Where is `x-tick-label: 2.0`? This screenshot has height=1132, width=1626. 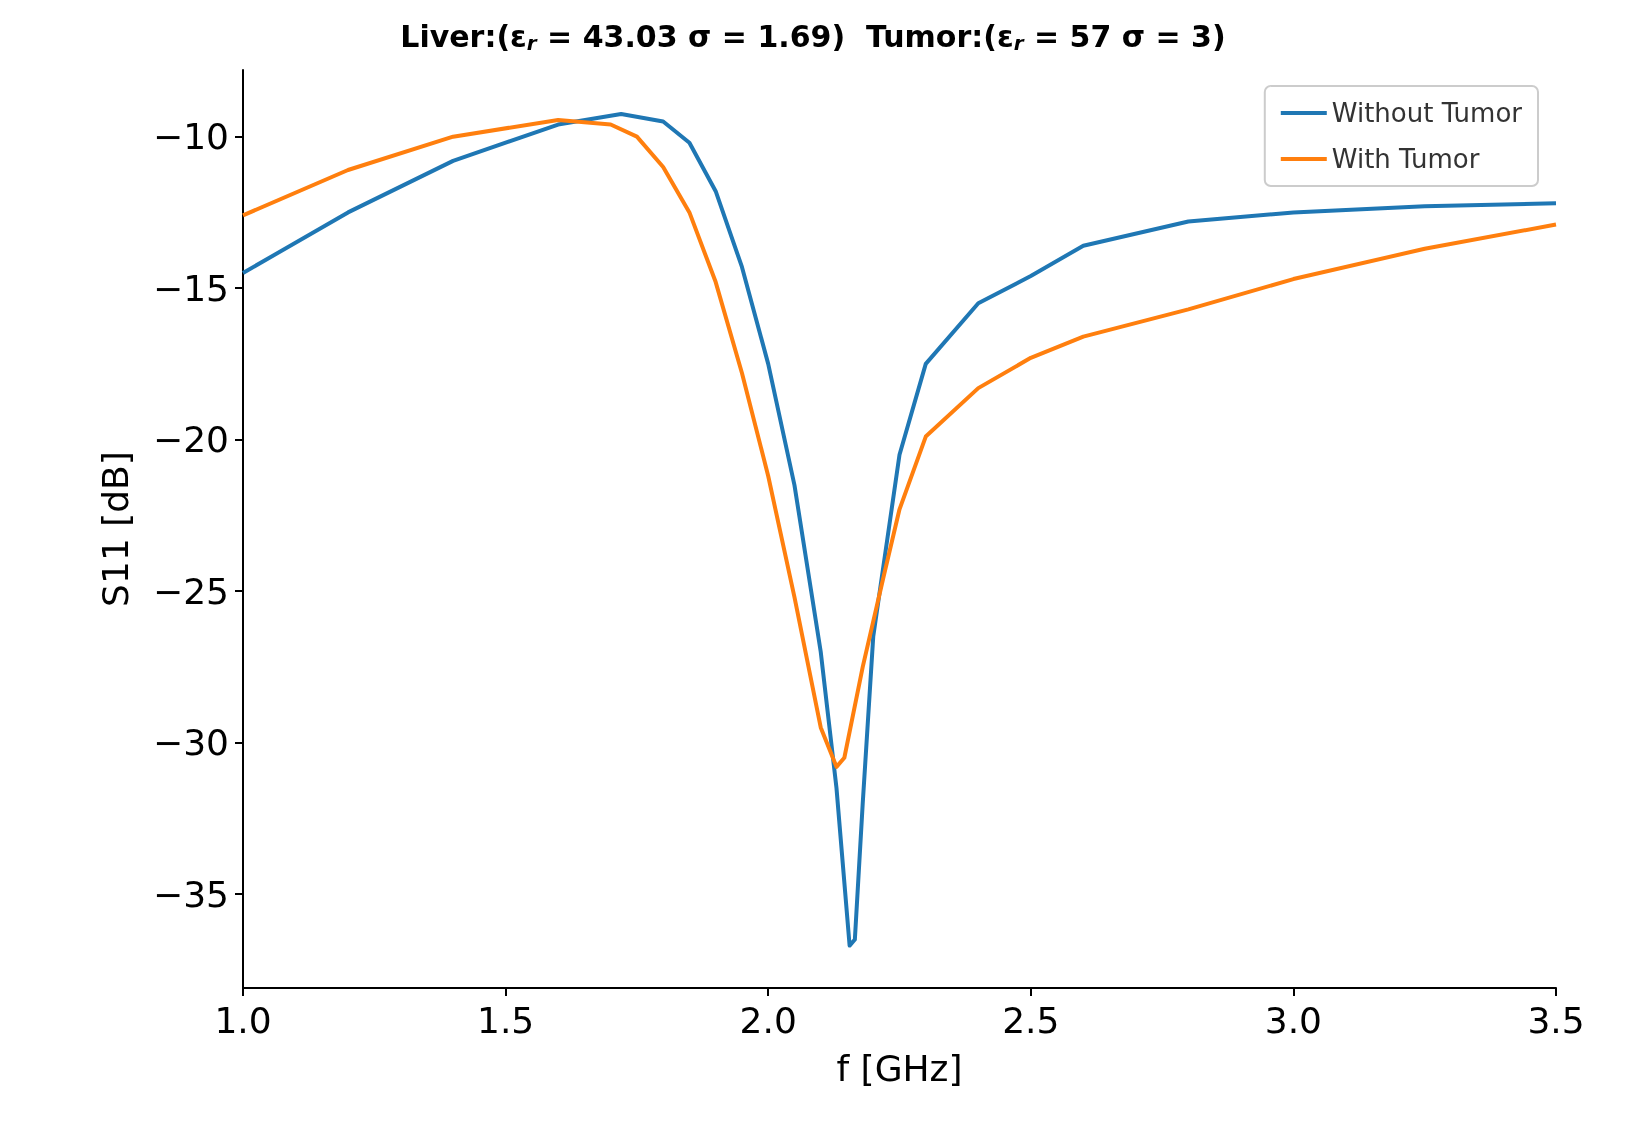
x-tick-label: 2.0 is located at coordinates (768, 1020).